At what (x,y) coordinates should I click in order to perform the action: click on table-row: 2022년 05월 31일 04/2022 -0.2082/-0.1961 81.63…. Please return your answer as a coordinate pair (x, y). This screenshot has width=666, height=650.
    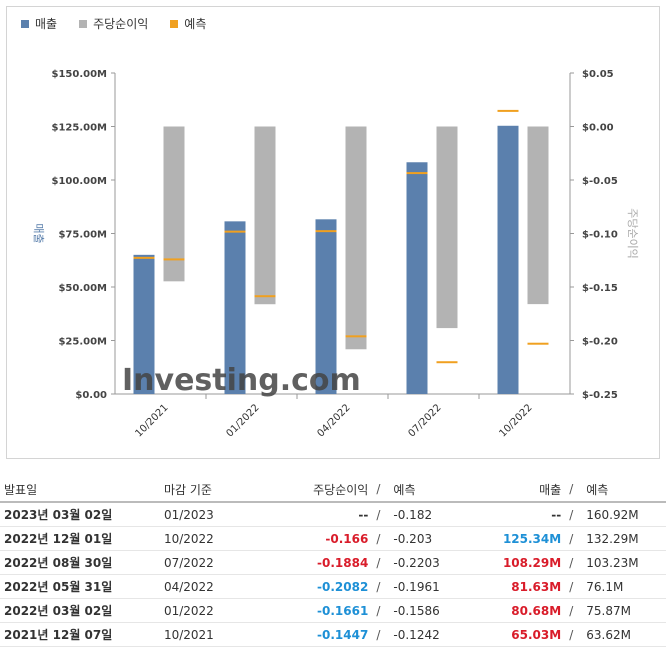
    Looking at the image, I should click on (333, 586).